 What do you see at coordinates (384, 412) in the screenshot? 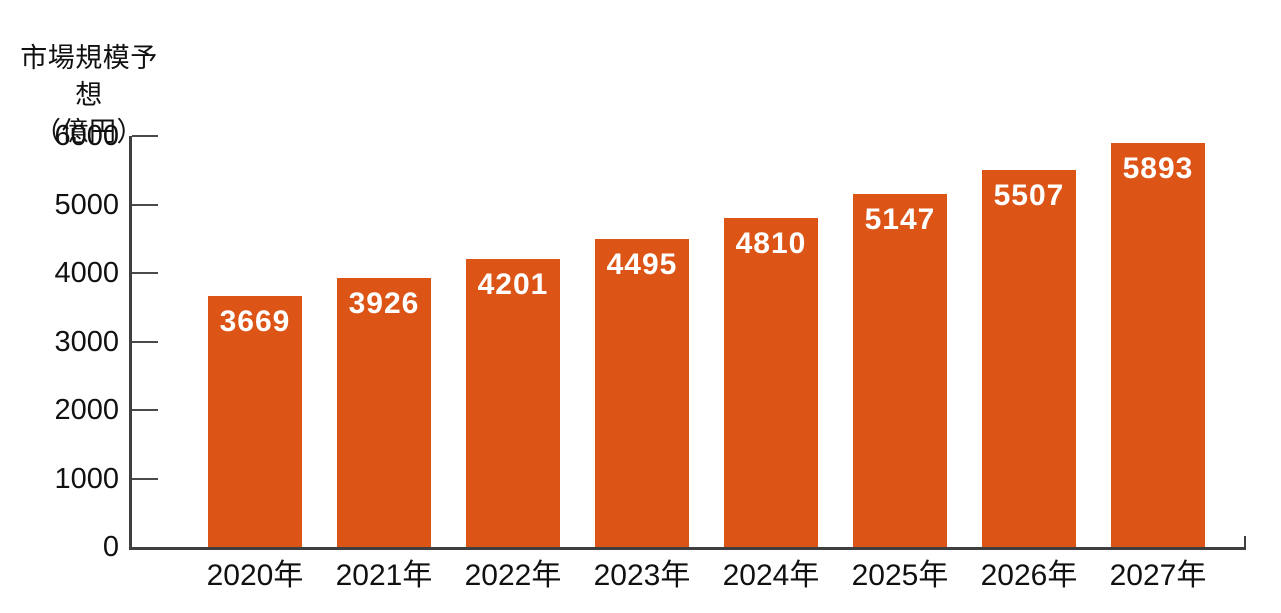
I see `bar-2021年: 3926` at bounding box center [384, 412].